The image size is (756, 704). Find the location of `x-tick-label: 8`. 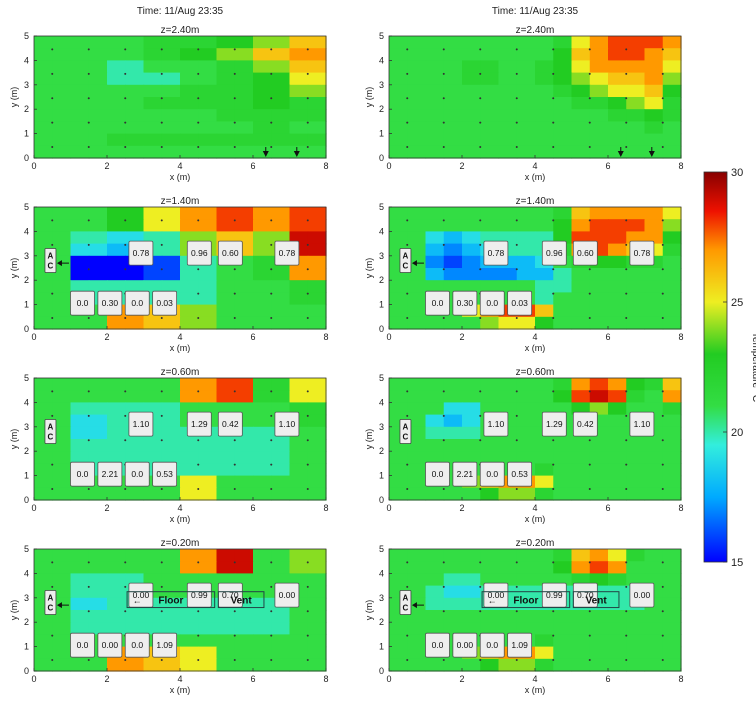

x-tick-label: 8 is located at coordinates (325, 166).